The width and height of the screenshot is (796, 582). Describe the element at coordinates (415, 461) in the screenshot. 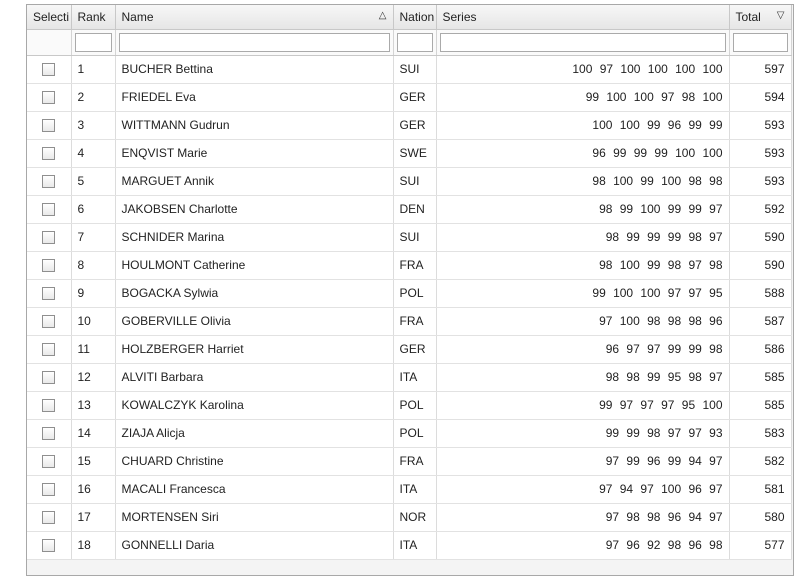

I see `nation-cell: FRA` at that location.